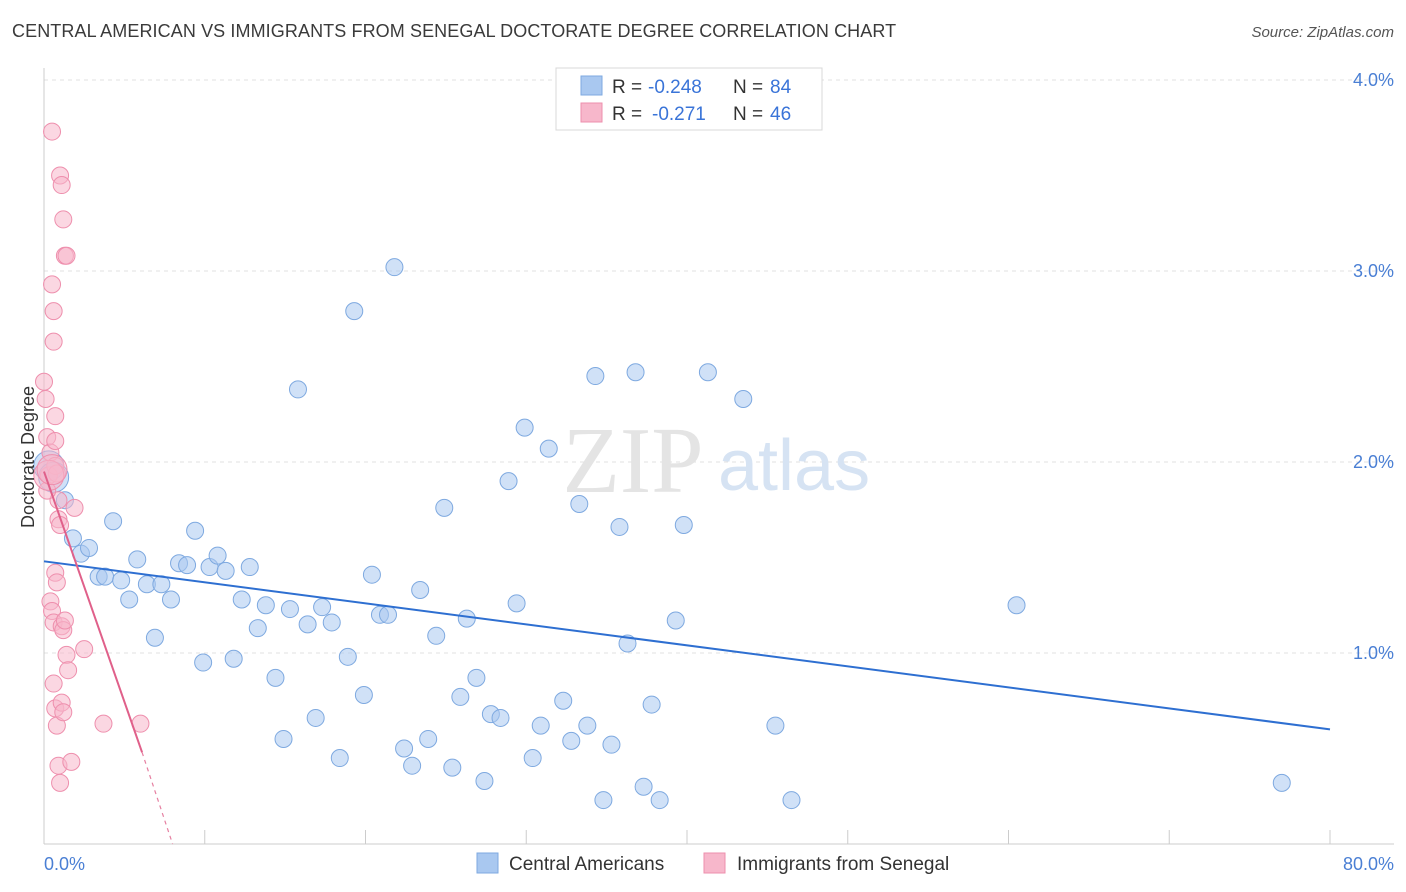 Image resolution: width=1406 pixels, height=892 pixels. I want to click on bottom-legend-swatch-pink, so click(714, 863).